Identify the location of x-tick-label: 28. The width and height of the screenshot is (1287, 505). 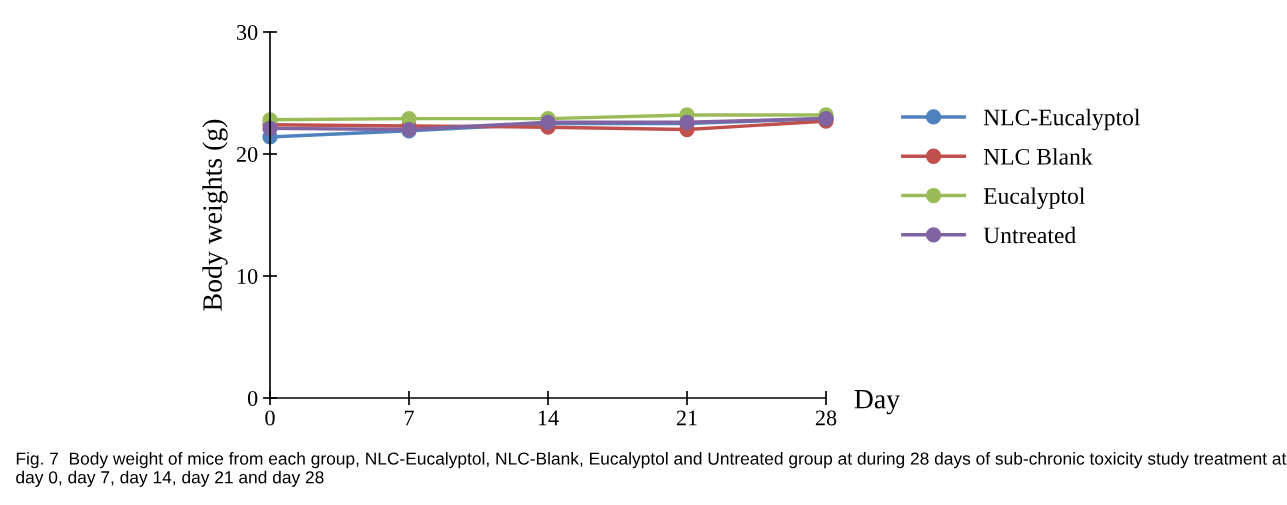
(826, 418).